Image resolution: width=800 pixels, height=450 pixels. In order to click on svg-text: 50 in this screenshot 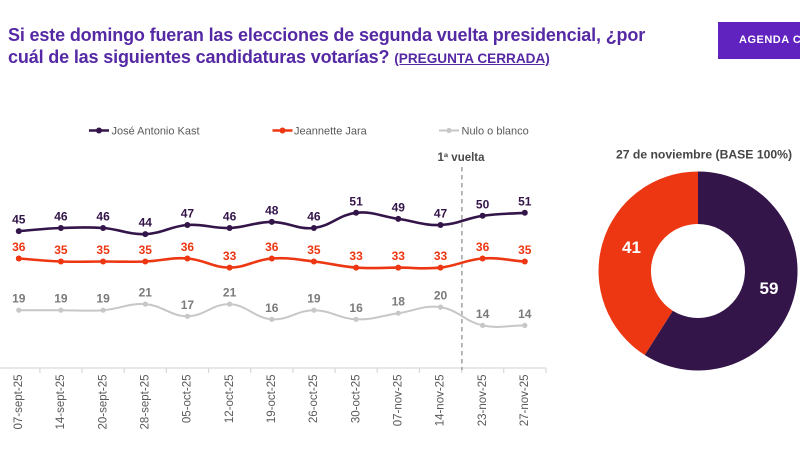, I will do `click(483, 204)`.